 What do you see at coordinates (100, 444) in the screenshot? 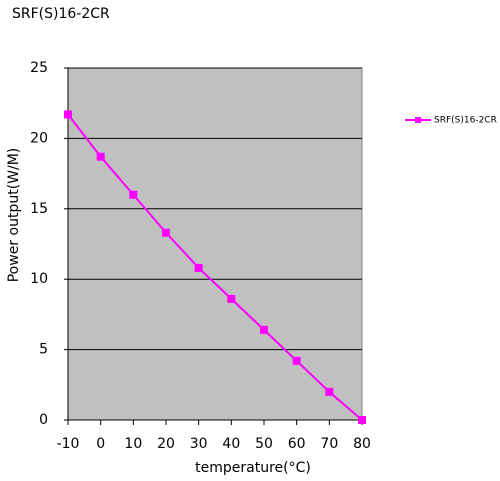
I see `x-tick-label: 0` at bounding box center [100, 444].